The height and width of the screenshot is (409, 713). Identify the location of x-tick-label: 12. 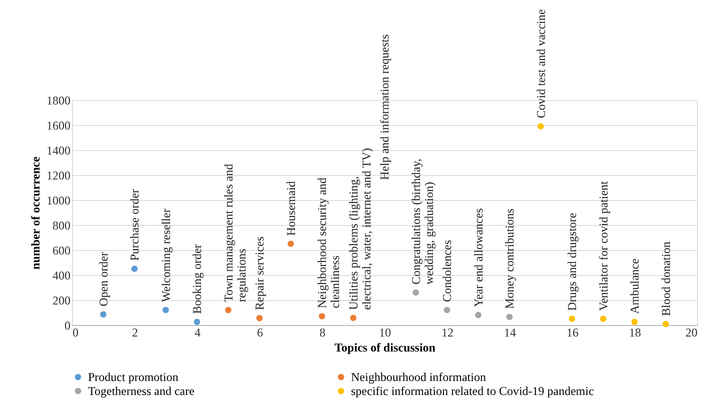
(448, 333).